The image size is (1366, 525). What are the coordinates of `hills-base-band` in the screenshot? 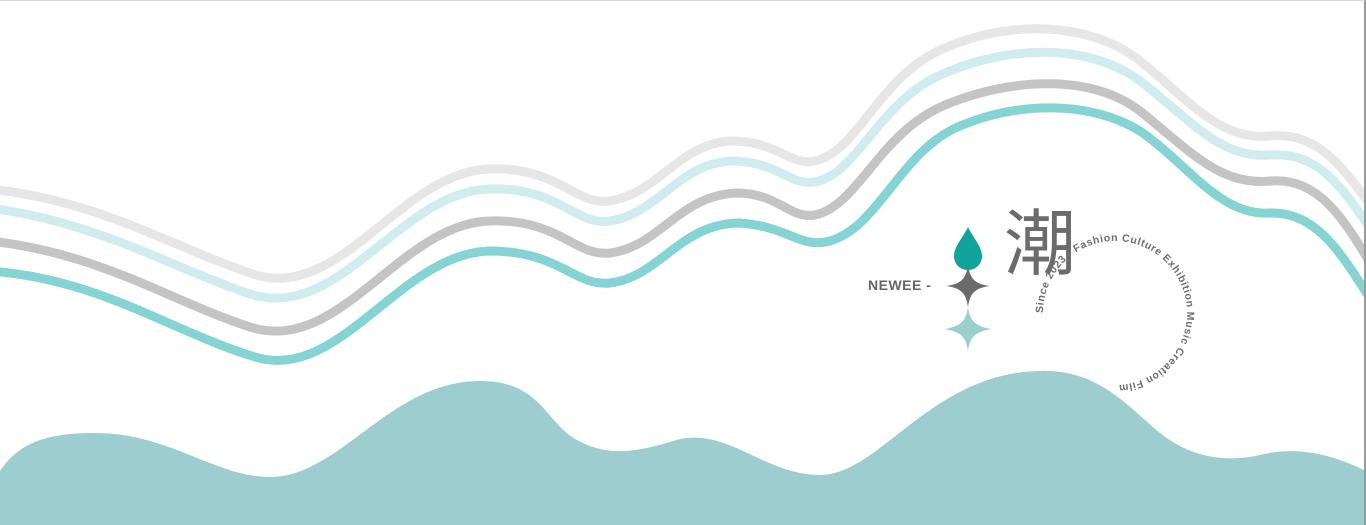 It's located at (682, 502).